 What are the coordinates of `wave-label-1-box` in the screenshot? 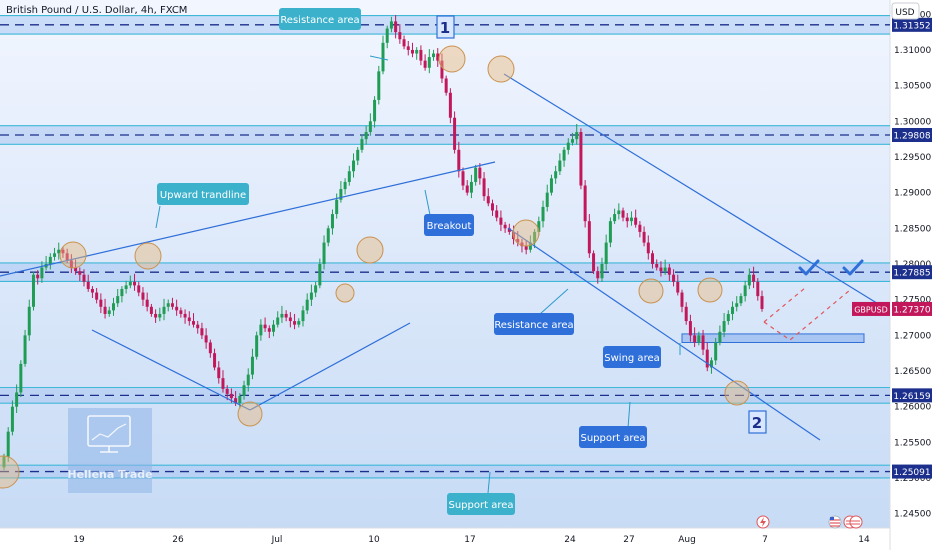 It's located at (445, 27).